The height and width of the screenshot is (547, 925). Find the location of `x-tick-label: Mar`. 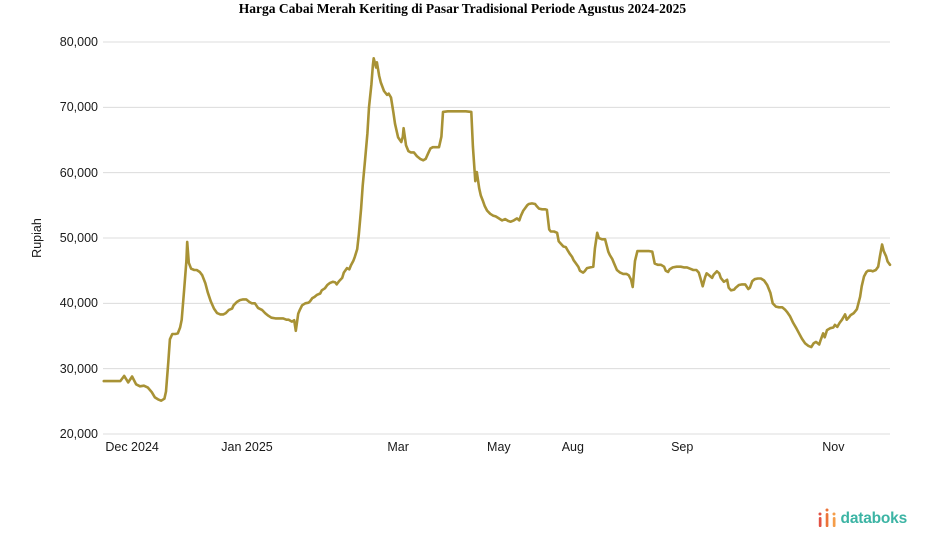

x-tick-label: Mar is located at coordinates (398, 447).